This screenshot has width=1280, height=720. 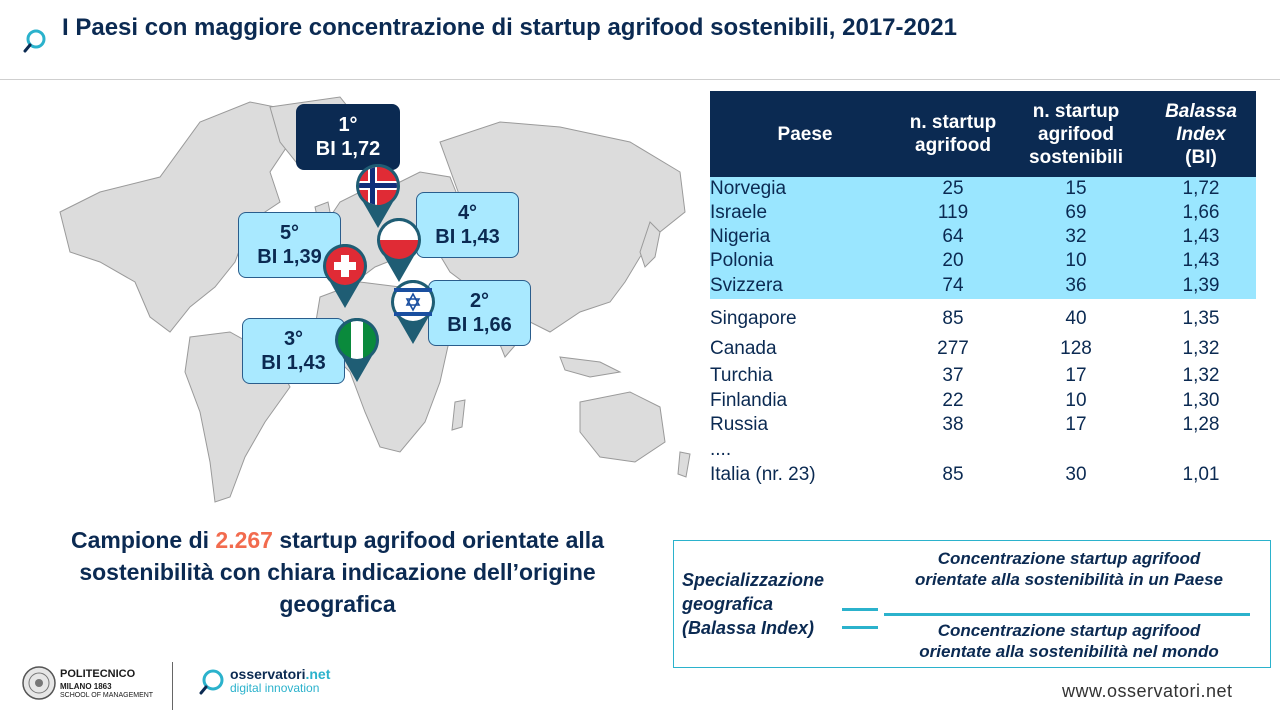 What do you see at coordinates (590, 367) in the screenshot?
I see `indonesia-shape` at bounding box center [590, 367].